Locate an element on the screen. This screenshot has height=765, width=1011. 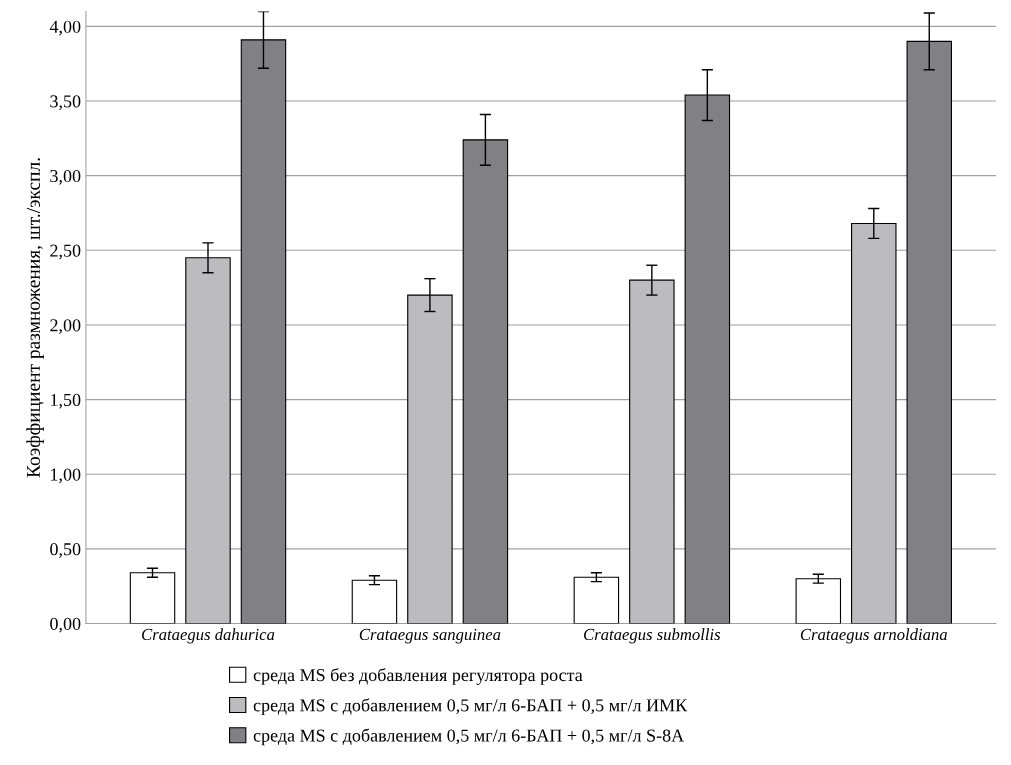
y-tick-label: 3,50 is located at coordinates (65, 103).